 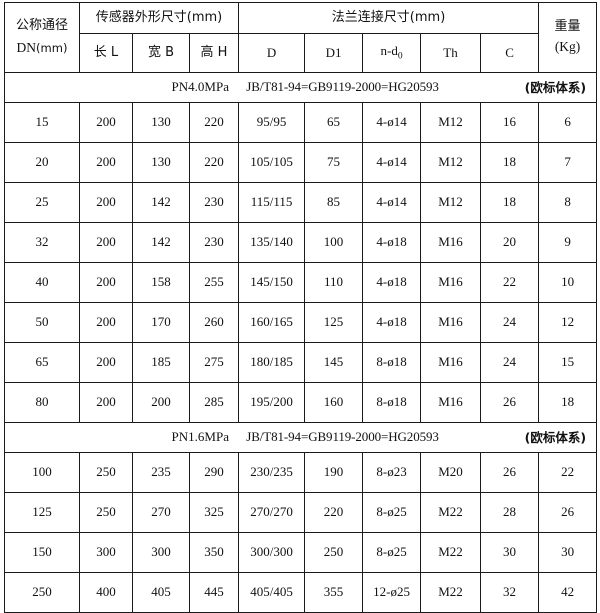 I want to click on header-col-nd0: n-d0, so click(x=392, y=53).